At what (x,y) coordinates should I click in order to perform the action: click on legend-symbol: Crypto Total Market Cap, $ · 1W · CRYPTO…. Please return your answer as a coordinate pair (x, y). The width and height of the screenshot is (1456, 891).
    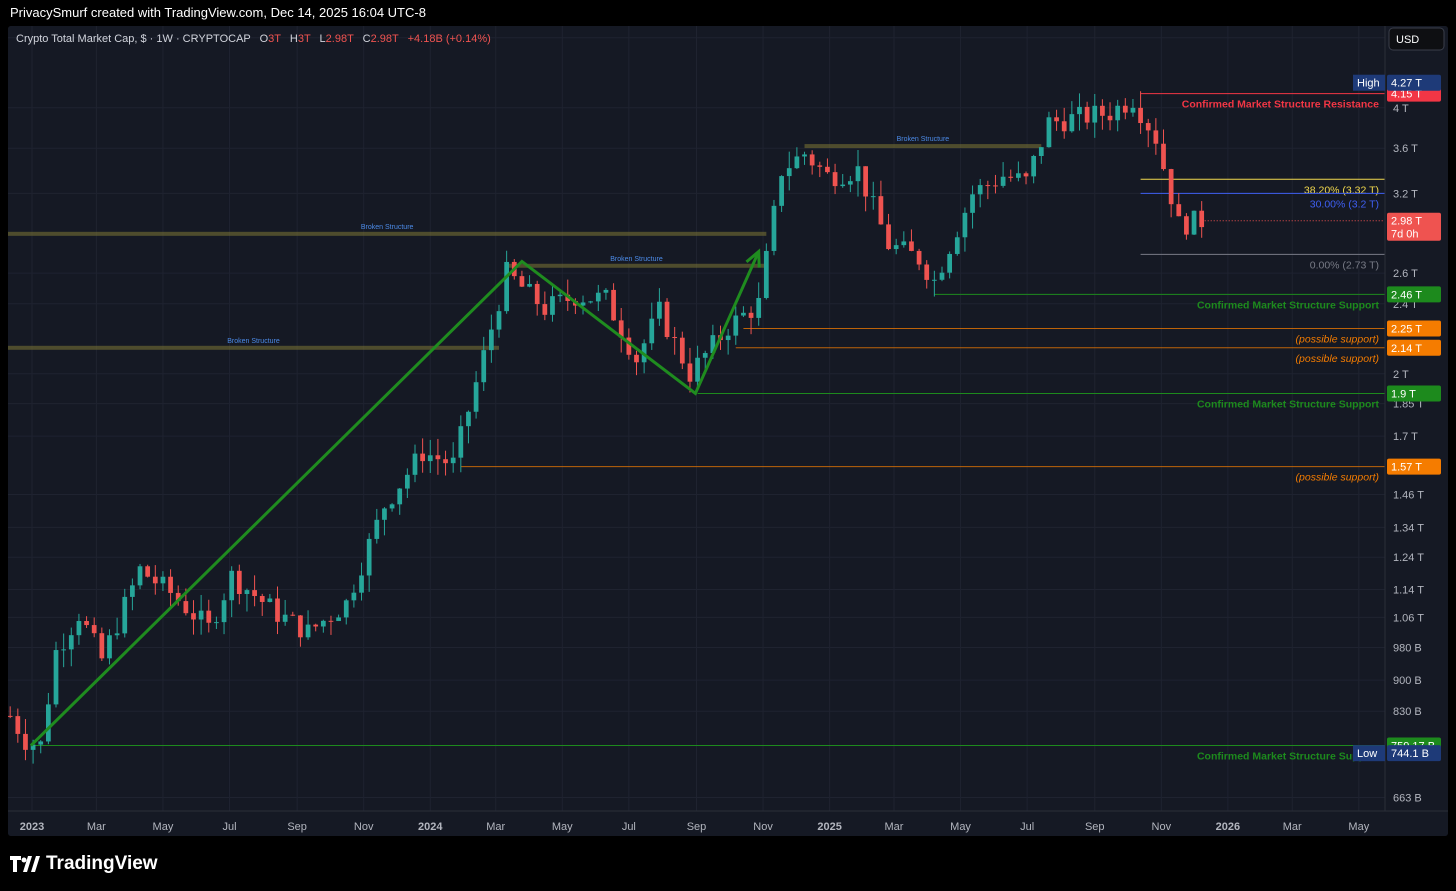
    Looking at the image, I should click on (133, 39).